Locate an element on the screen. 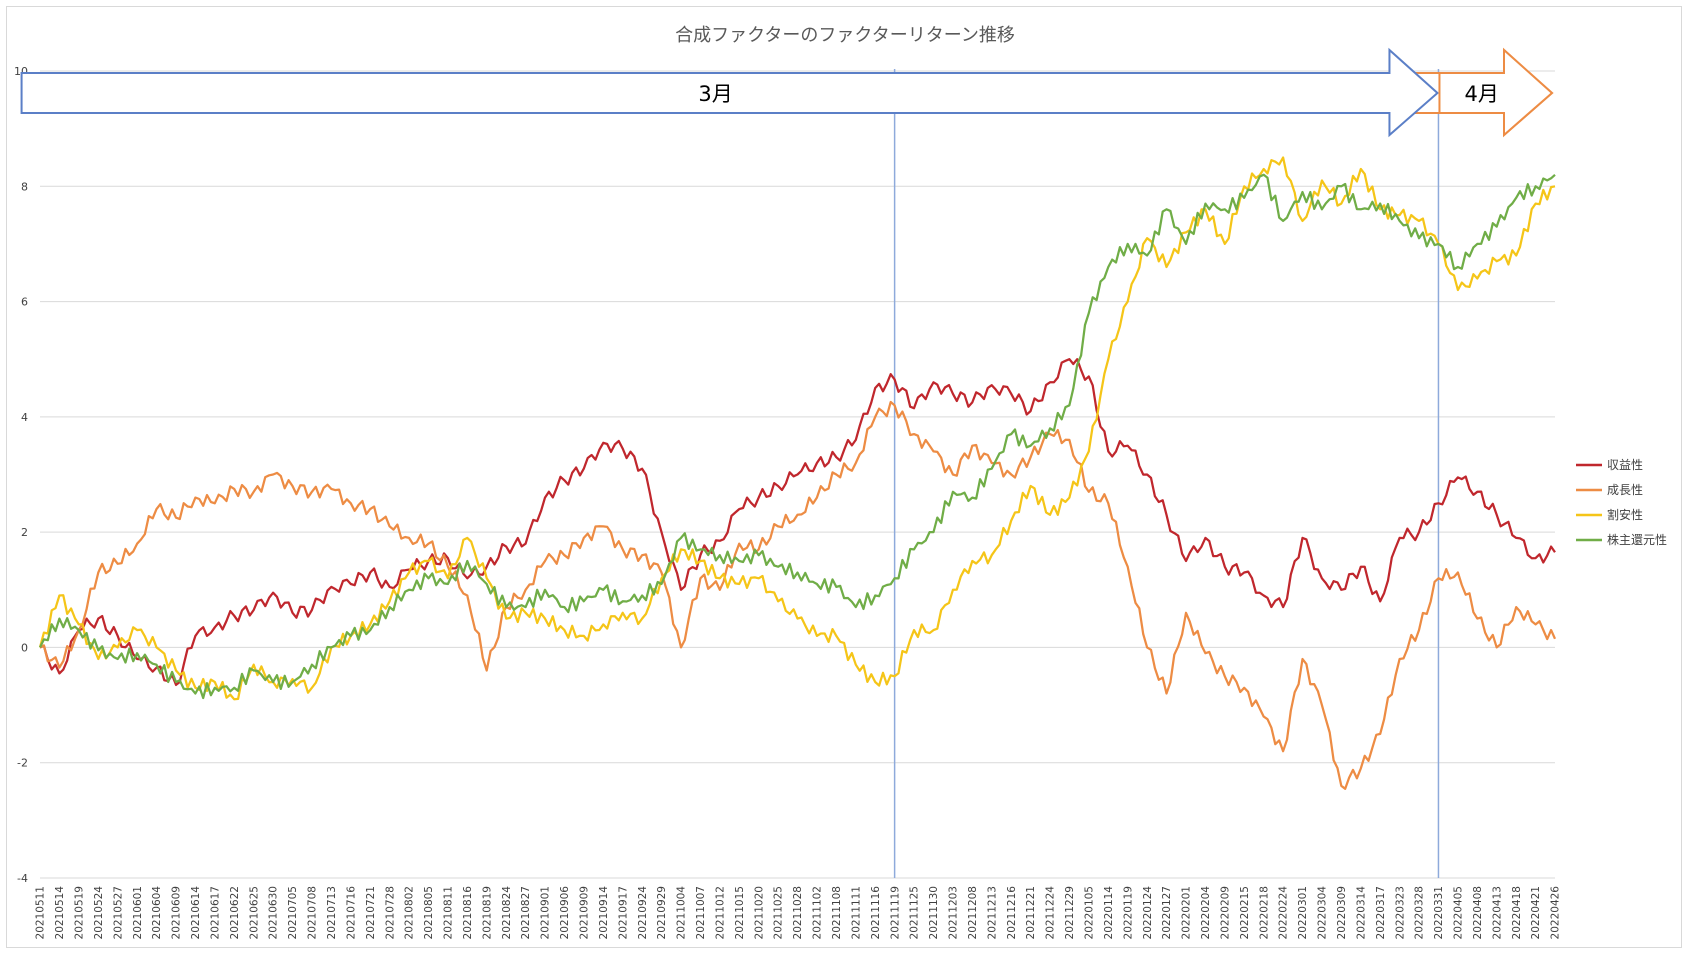  x-tick-label: 20210527 is located at coordinates (118, 912).